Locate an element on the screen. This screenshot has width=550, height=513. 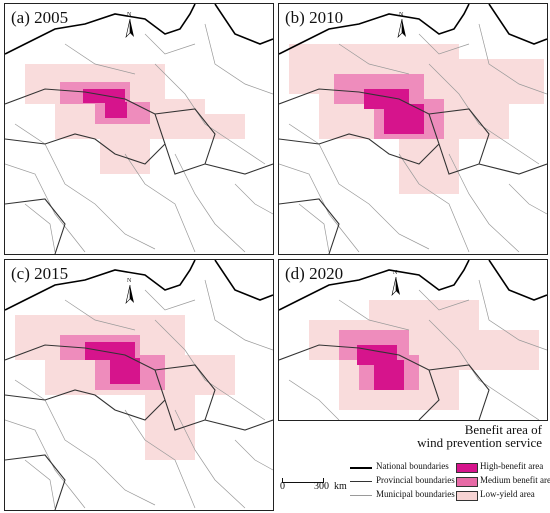
legend-national-boundaries: National boundaries is located at coordinates (412, 466).